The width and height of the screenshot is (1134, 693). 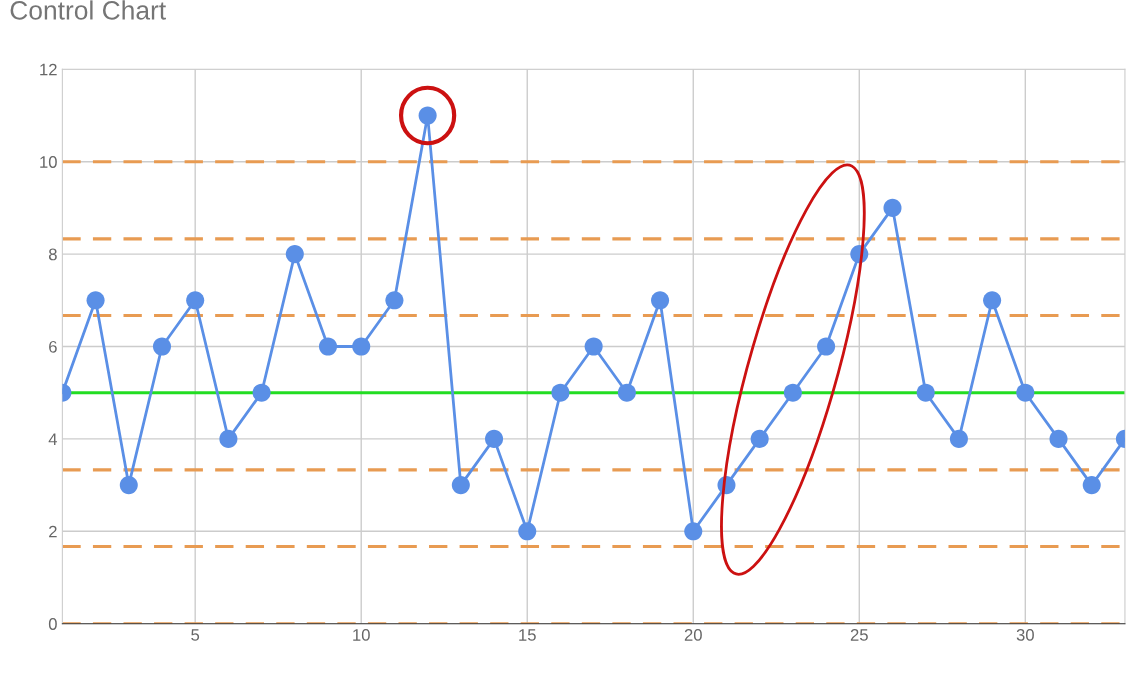 I want to click on y-tick-label: 2, so click(x=53, y=531).